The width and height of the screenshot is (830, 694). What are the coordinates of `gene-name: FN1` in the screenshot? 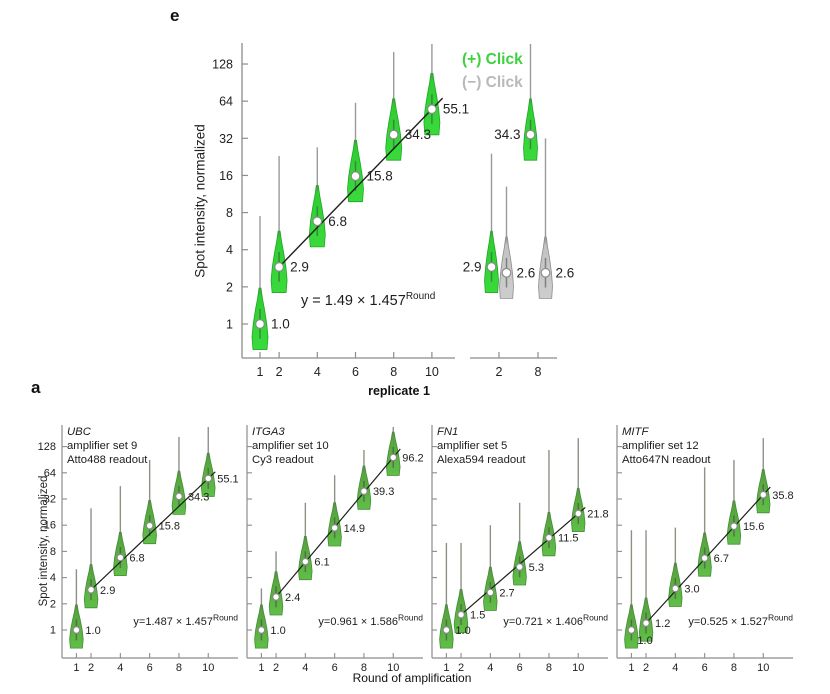 It's located at (448, 432).